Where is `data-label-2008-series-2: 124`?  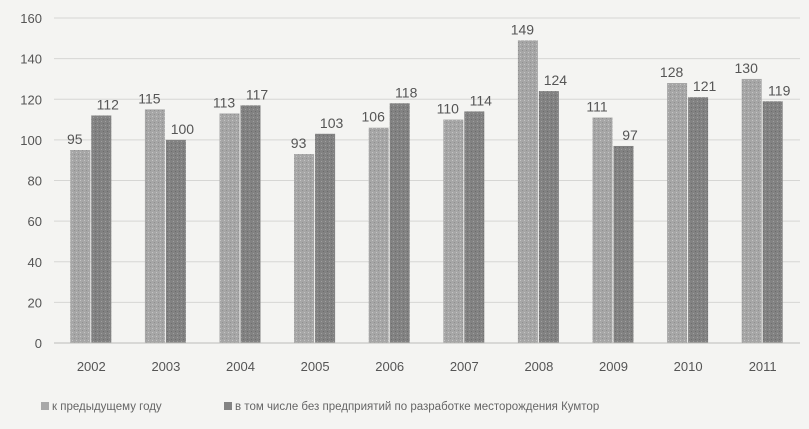
data-label-2008-series-2: 124 is located at coordinates (556, 80).